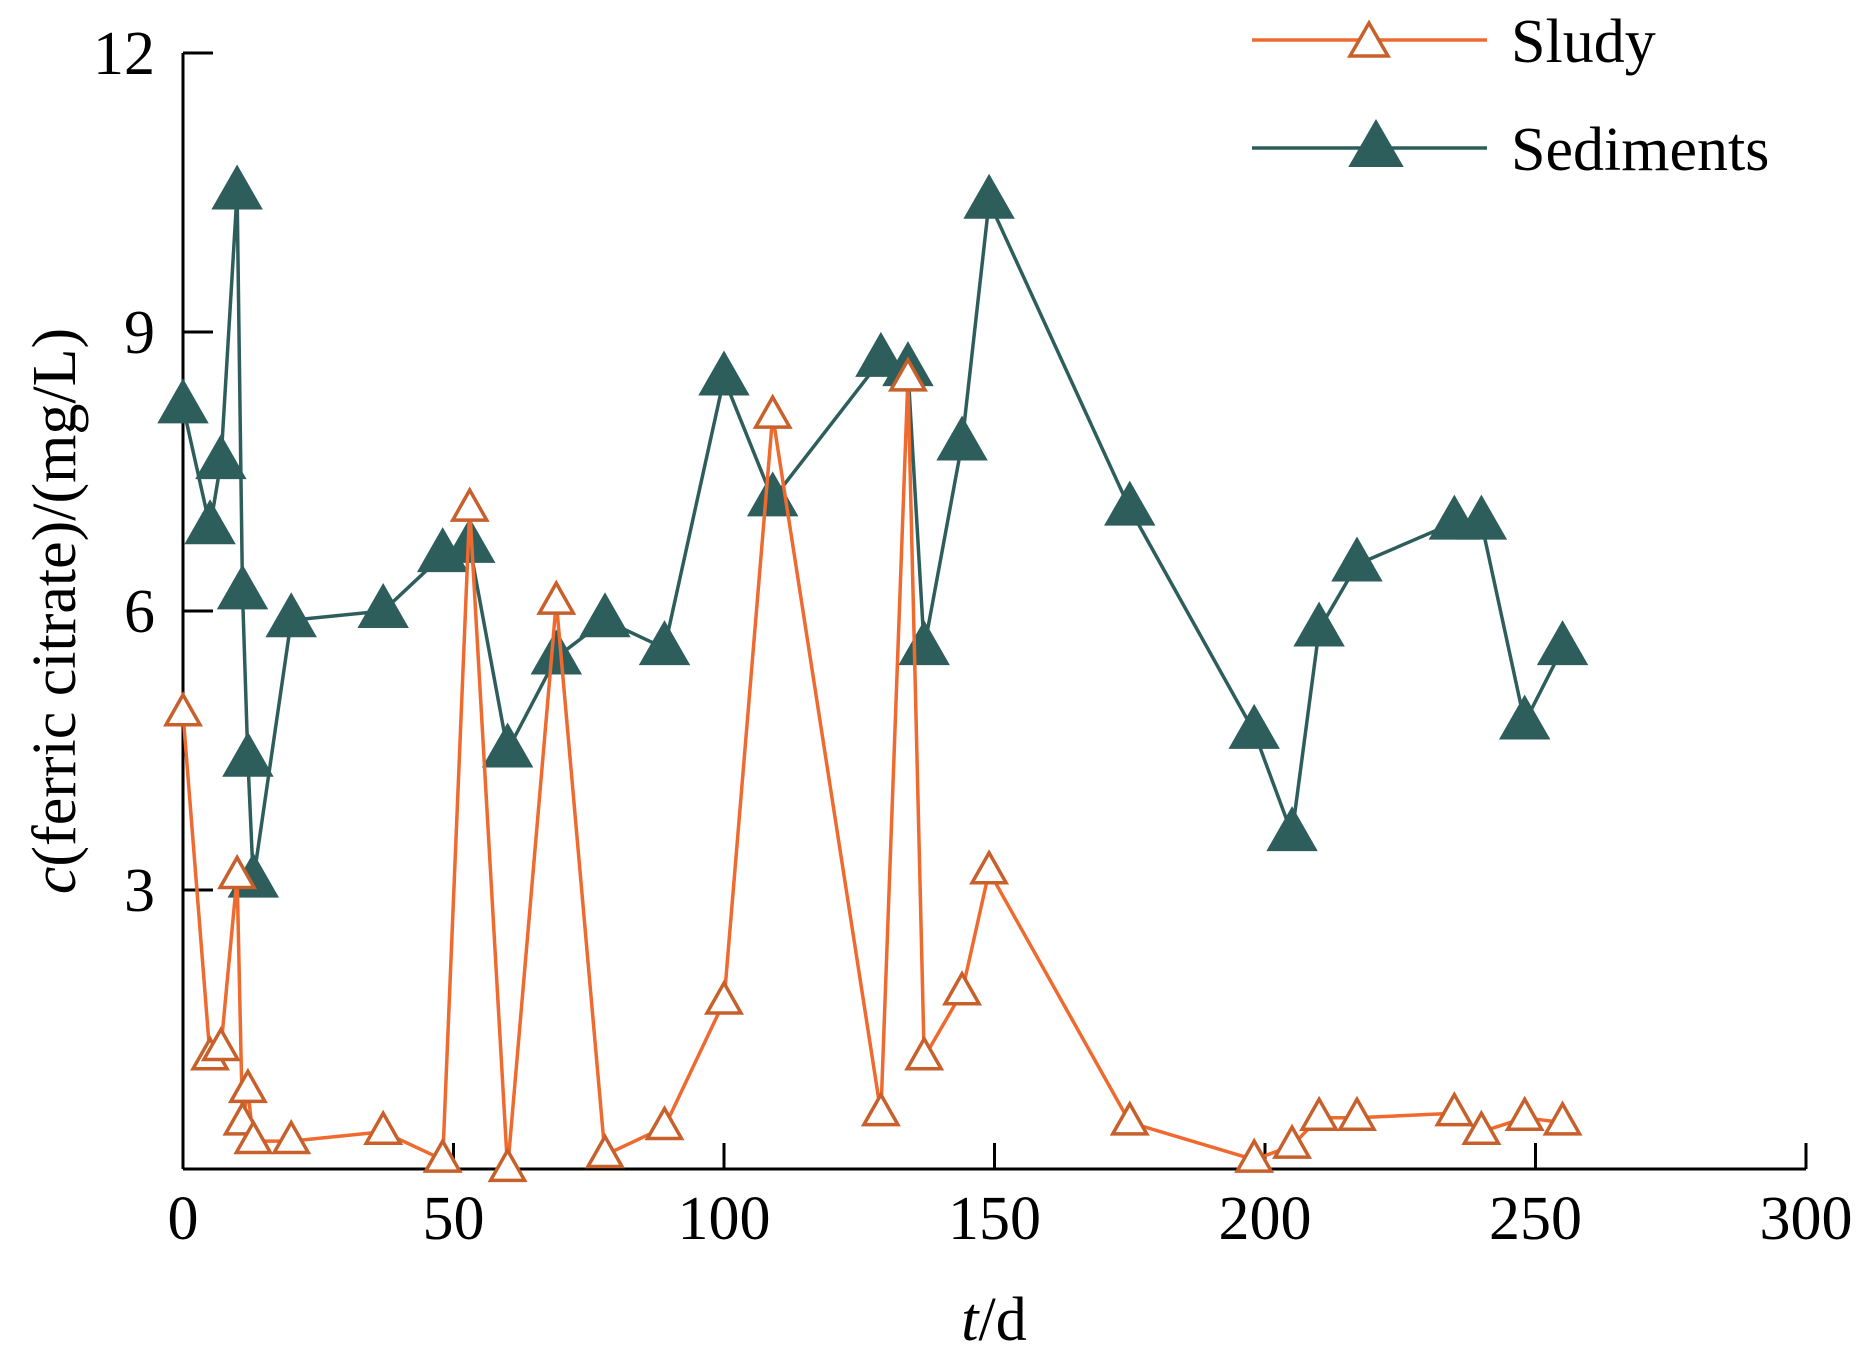 The height and width of the screenshot is (1352, 1857). I want to click on y-axis-title: c(ferric citrate)/(mg/L), so click(55, 611).